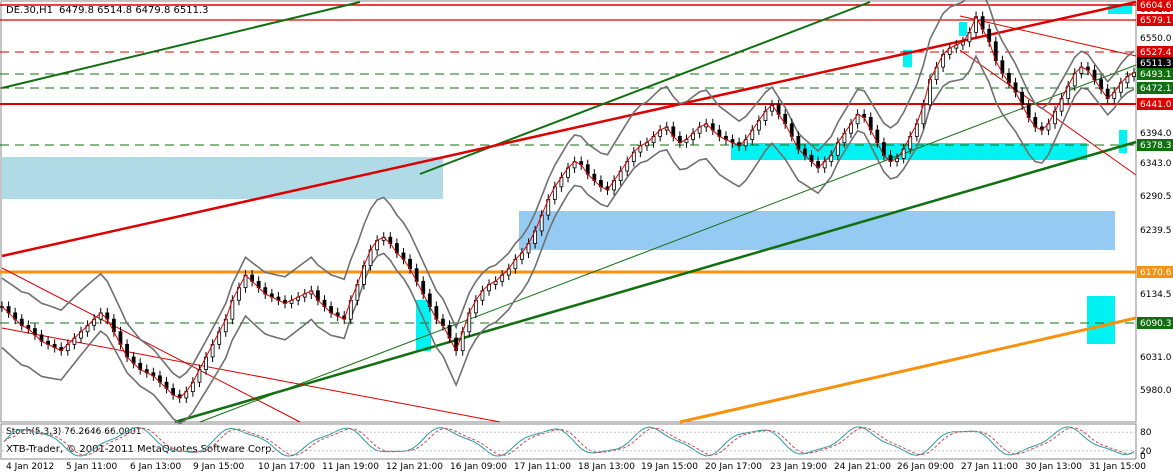 Image resolution: width=1173 pixels, height=474 pixels. I want to click on price-level-value: 6441.0, so click(1156, 105).